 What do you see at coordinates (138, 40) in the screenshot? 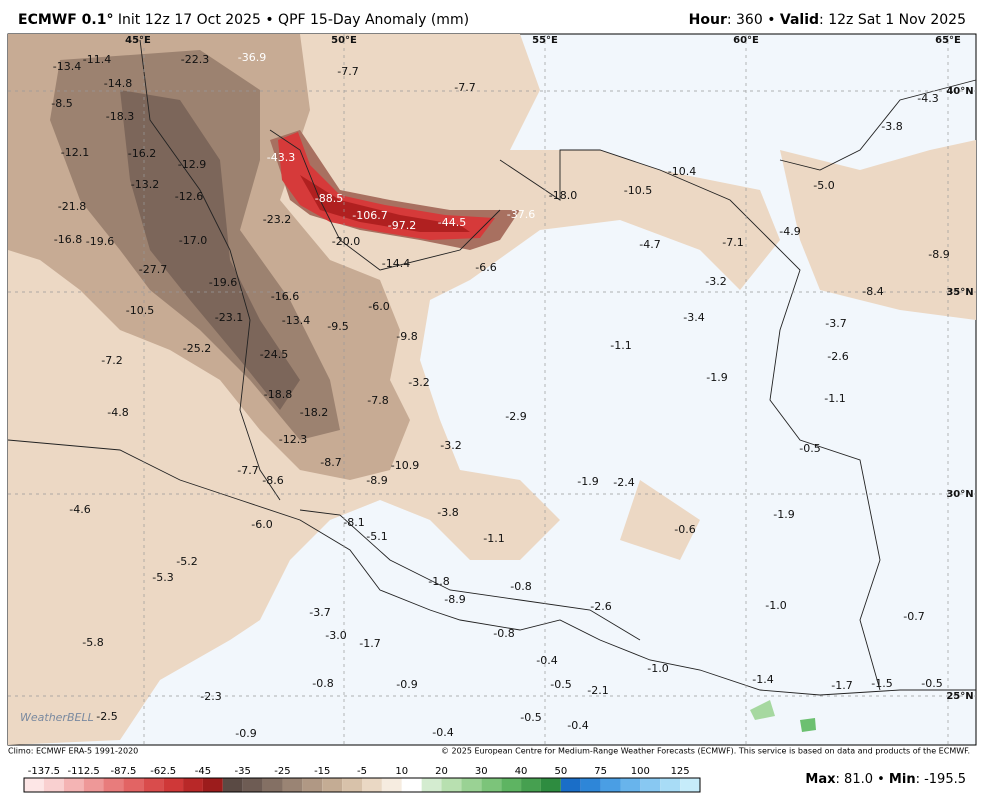
I see `lon-label: 45°E` at bounding box center [138, 40].